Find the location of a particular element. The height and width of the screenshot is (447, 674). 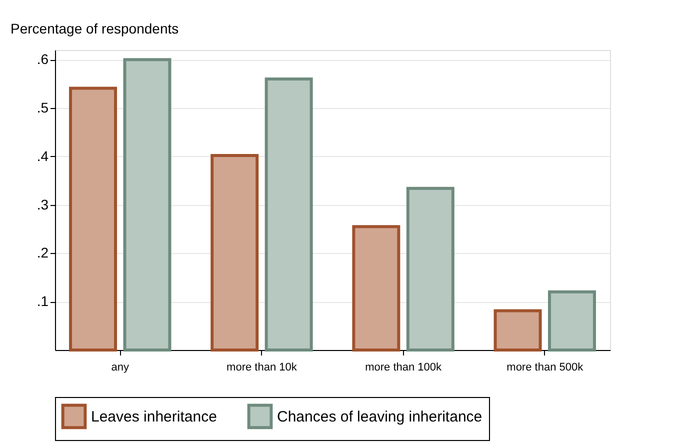

legend-label: Leaves inheritance is located at coordinates (154, 417).